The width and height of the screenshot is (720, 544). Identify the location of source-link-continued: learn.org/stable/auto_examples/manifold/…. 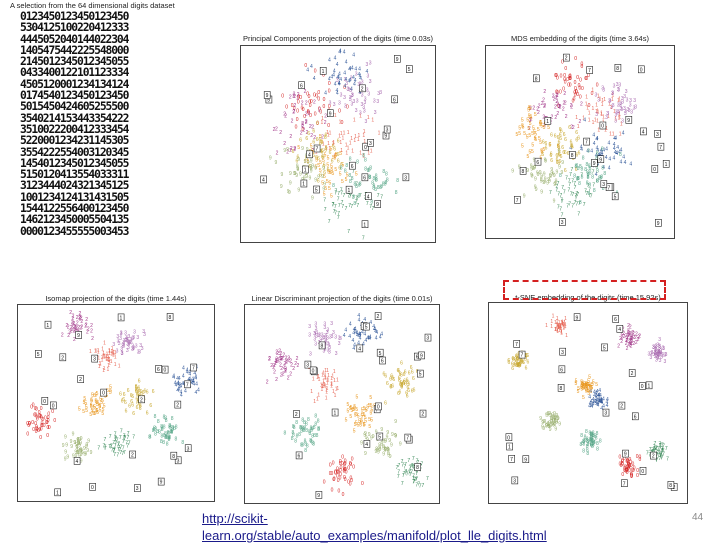
(374, 535).